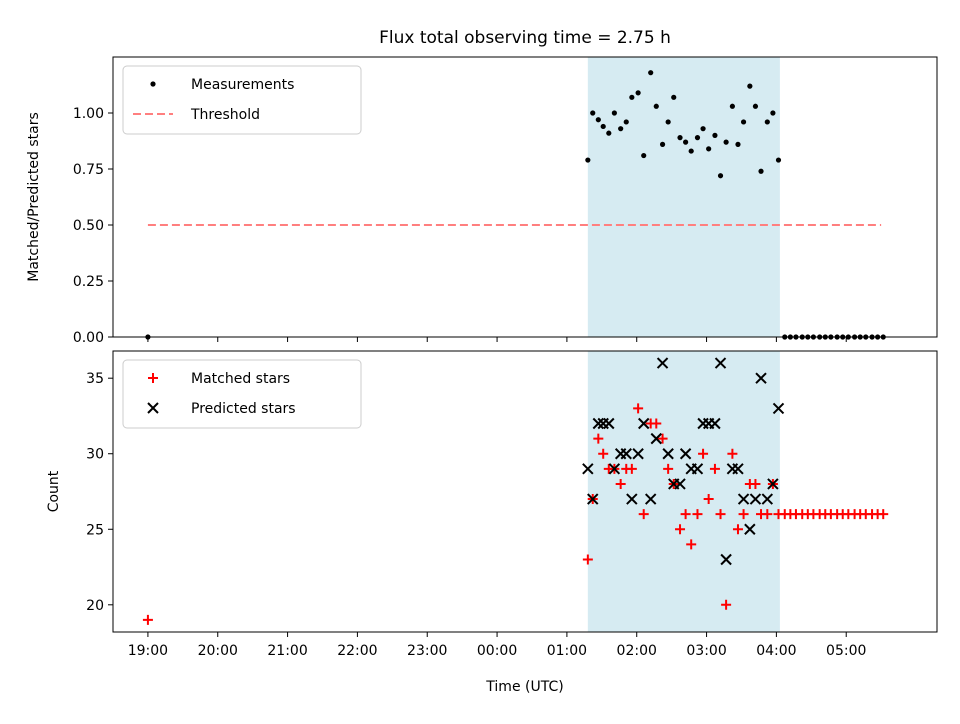  I want to click on x-tick-label: 04:00, so click(776, 651).